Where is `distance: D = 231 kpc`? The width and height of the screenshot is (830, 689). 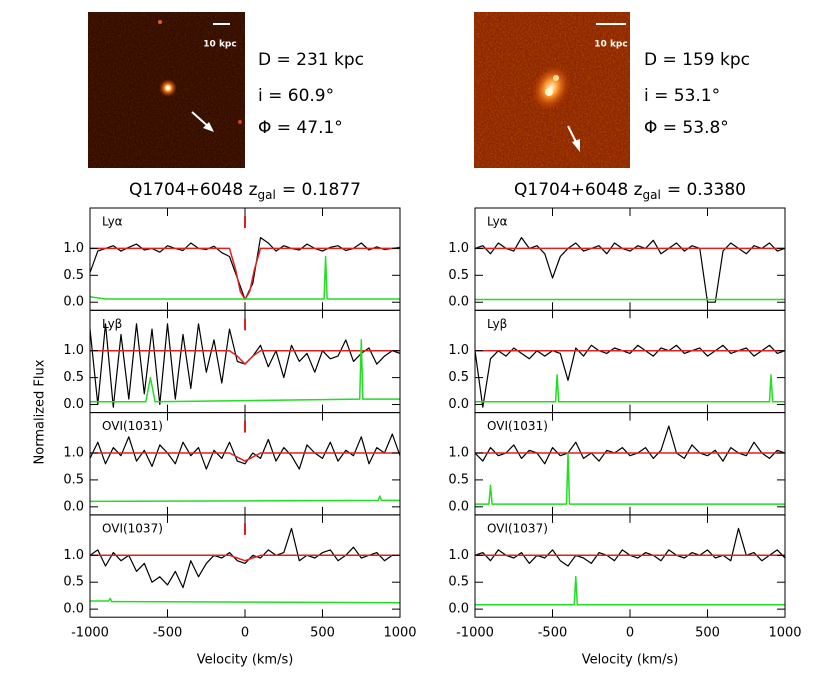
distance: D = 231 kpc is located at coordinates (311, 60).